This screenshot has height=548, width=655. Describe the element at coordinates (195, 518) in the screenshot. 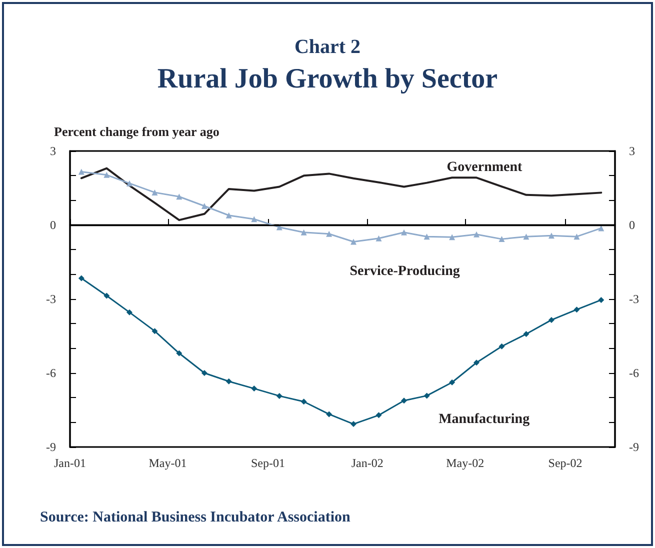

I see `source-note: Source: National Business Incubator Association` at that location.